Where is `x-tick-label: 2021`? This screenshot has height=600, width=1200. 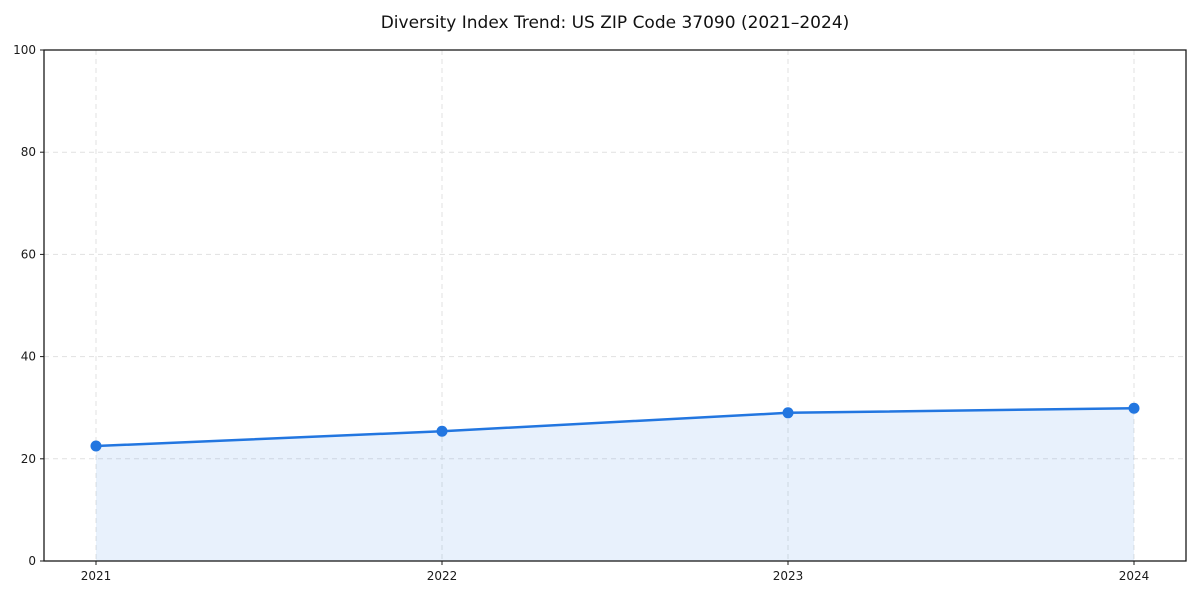
x-tick-label: 2021 is located at coordinates (96, 576).